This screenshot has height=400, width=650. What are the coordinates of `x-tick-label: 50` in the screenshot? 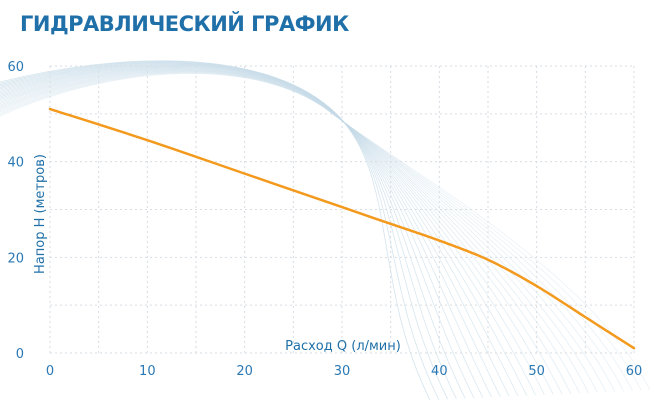 It's located at (536, 371).